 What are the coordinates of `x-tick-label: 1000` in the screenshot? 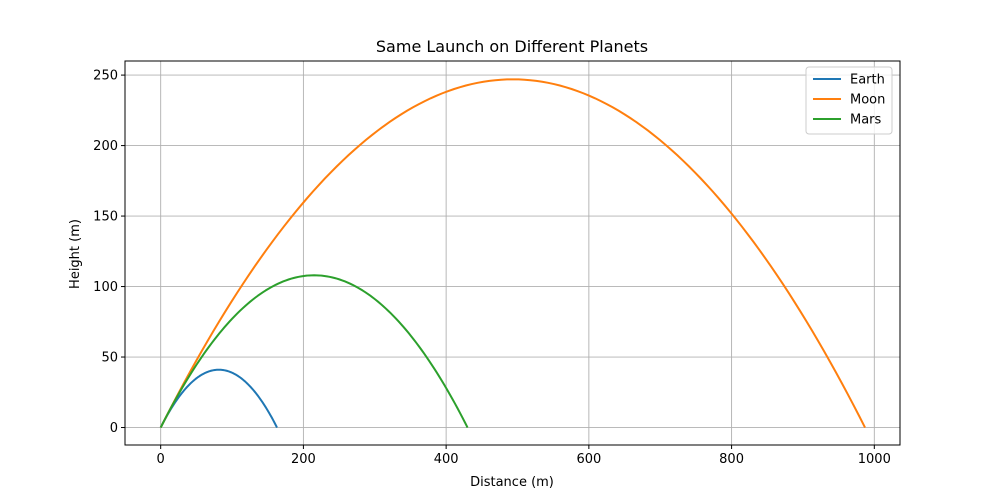 It's located at (874, 459).